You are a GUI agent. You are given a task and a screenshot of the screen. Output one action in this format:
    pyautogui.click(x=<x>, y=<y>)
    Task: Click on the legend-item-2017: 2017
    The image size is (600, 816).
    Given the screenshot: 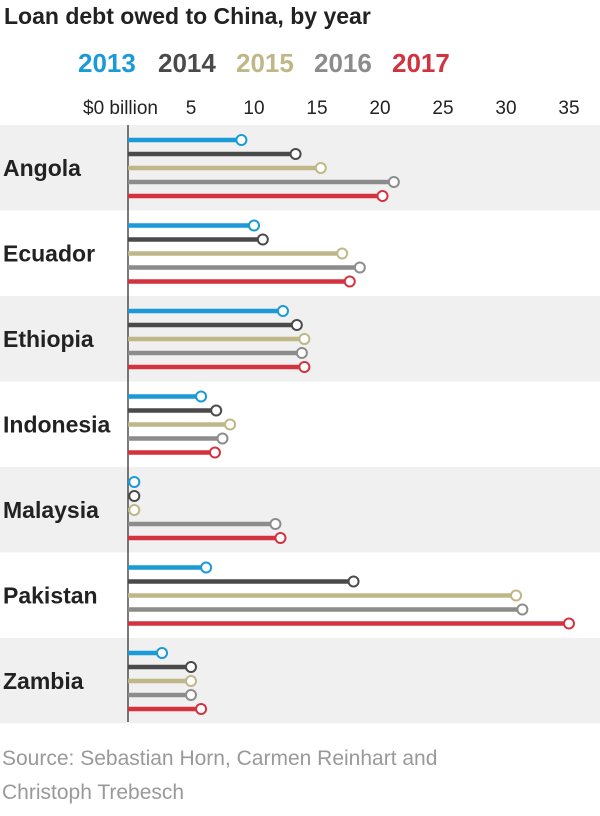 What is the action you would take?
    pyautogui.click(x=421, y=63)
    